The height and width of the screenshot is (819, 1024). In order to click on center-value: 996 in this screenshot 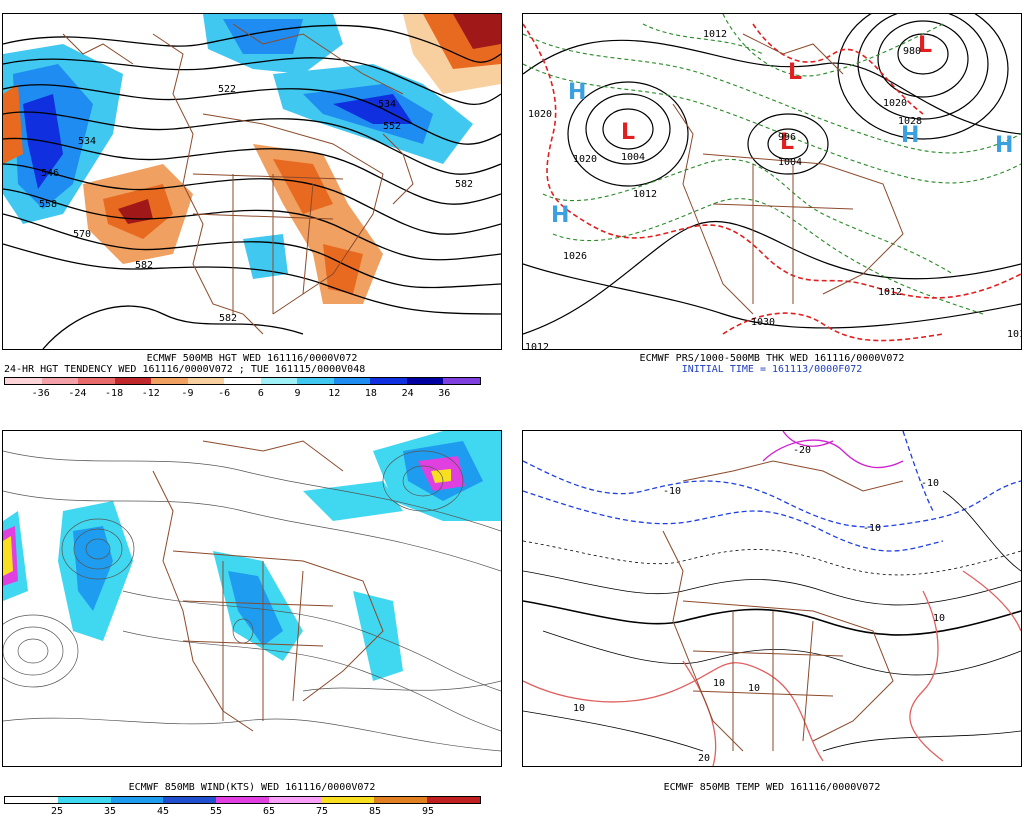, I will do `click(787, 137)`.